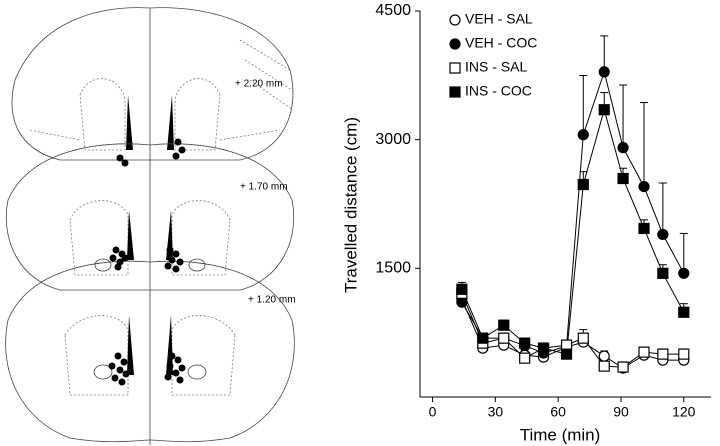  Describe the element at coordinates (350, 205) in the screenshot. I see `y-axis-label: Travelled distance (cm)` at that location.